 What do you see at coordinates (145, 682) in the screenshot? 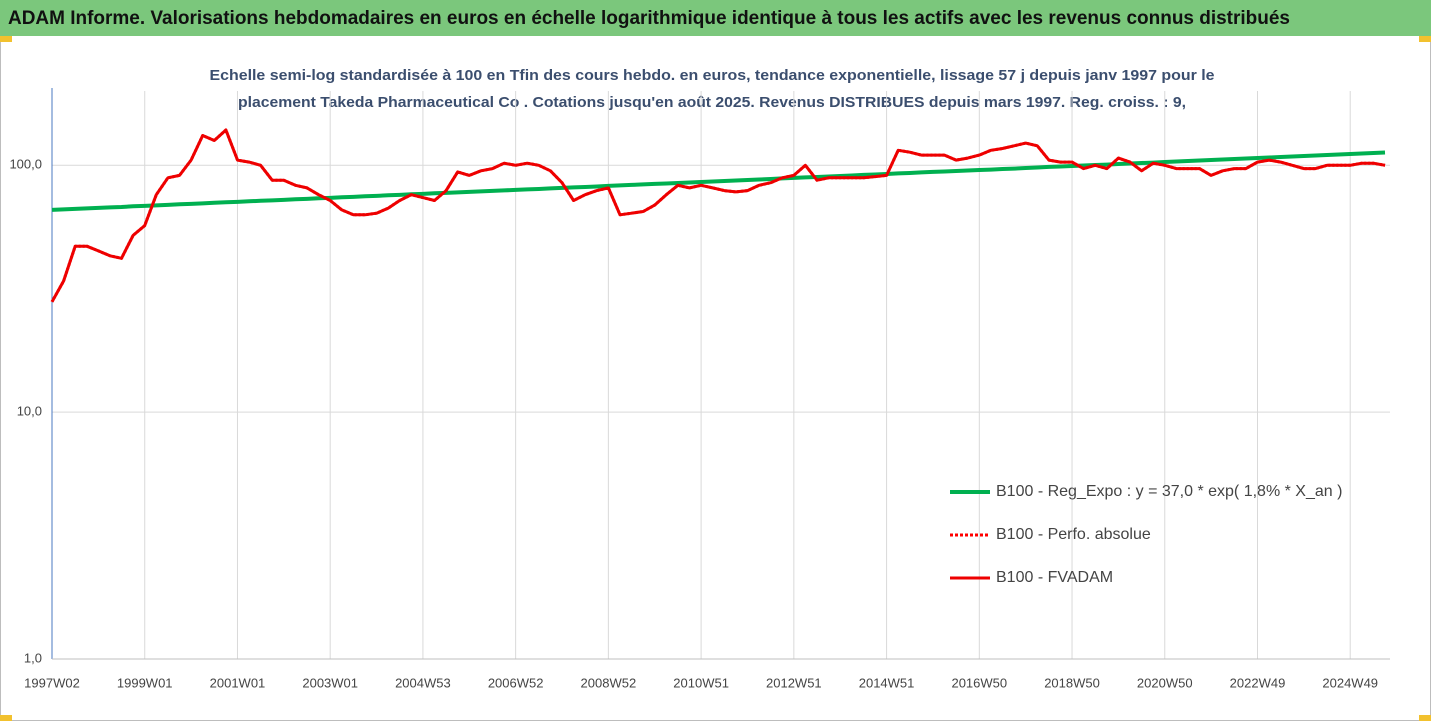
I see `x-tick-label: 1999W01` at bounding box center [145, 682].